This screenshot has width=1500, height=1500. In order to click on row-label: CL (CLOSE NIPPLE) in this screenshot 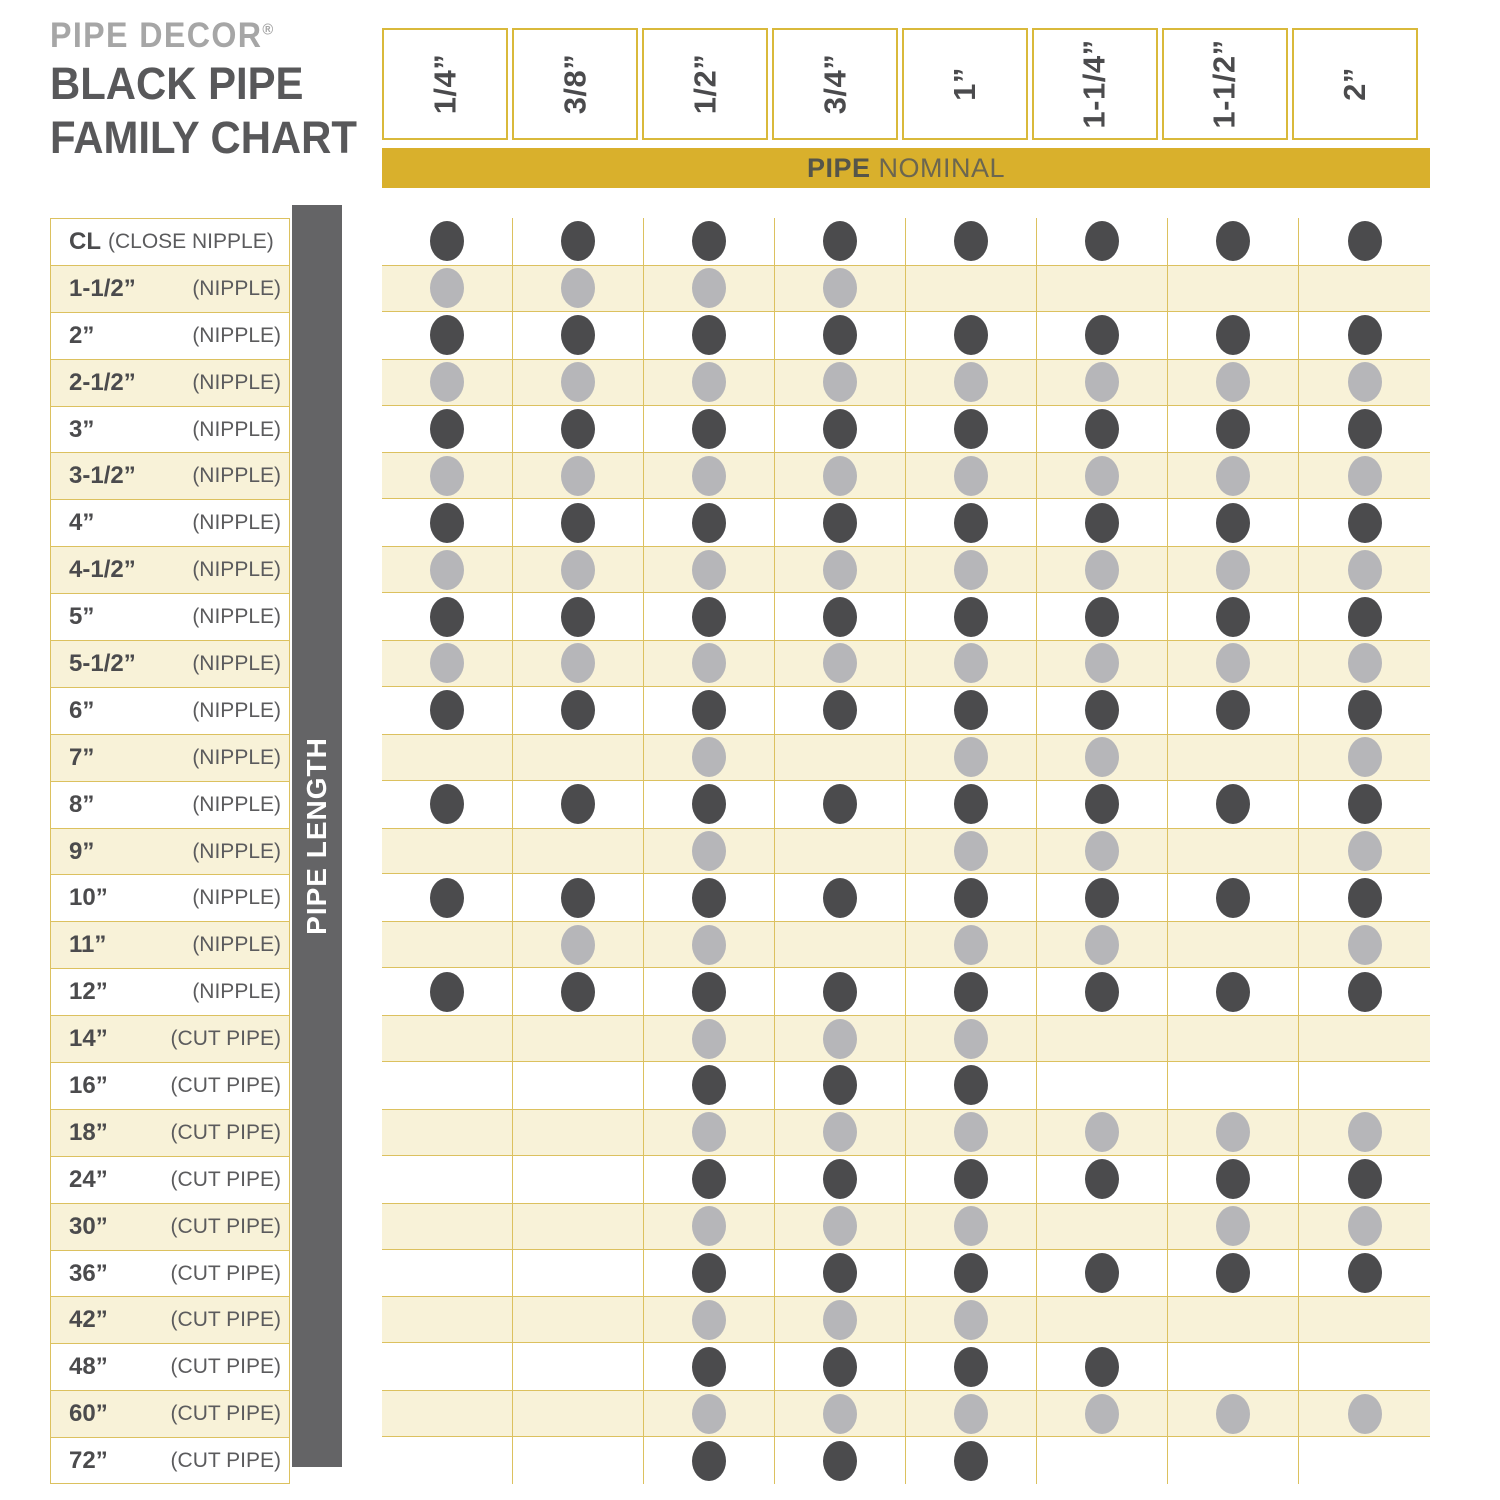, I will do `click(170, 241)`.